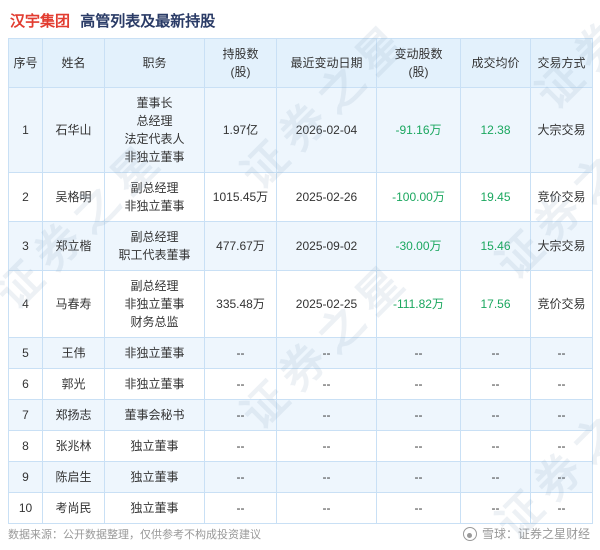 This screenshot has width=600, height=550. What do you see at coordinates (25, 477) in the screenshot?
I see `table-cell: 9` at bounding box center [25, 477].